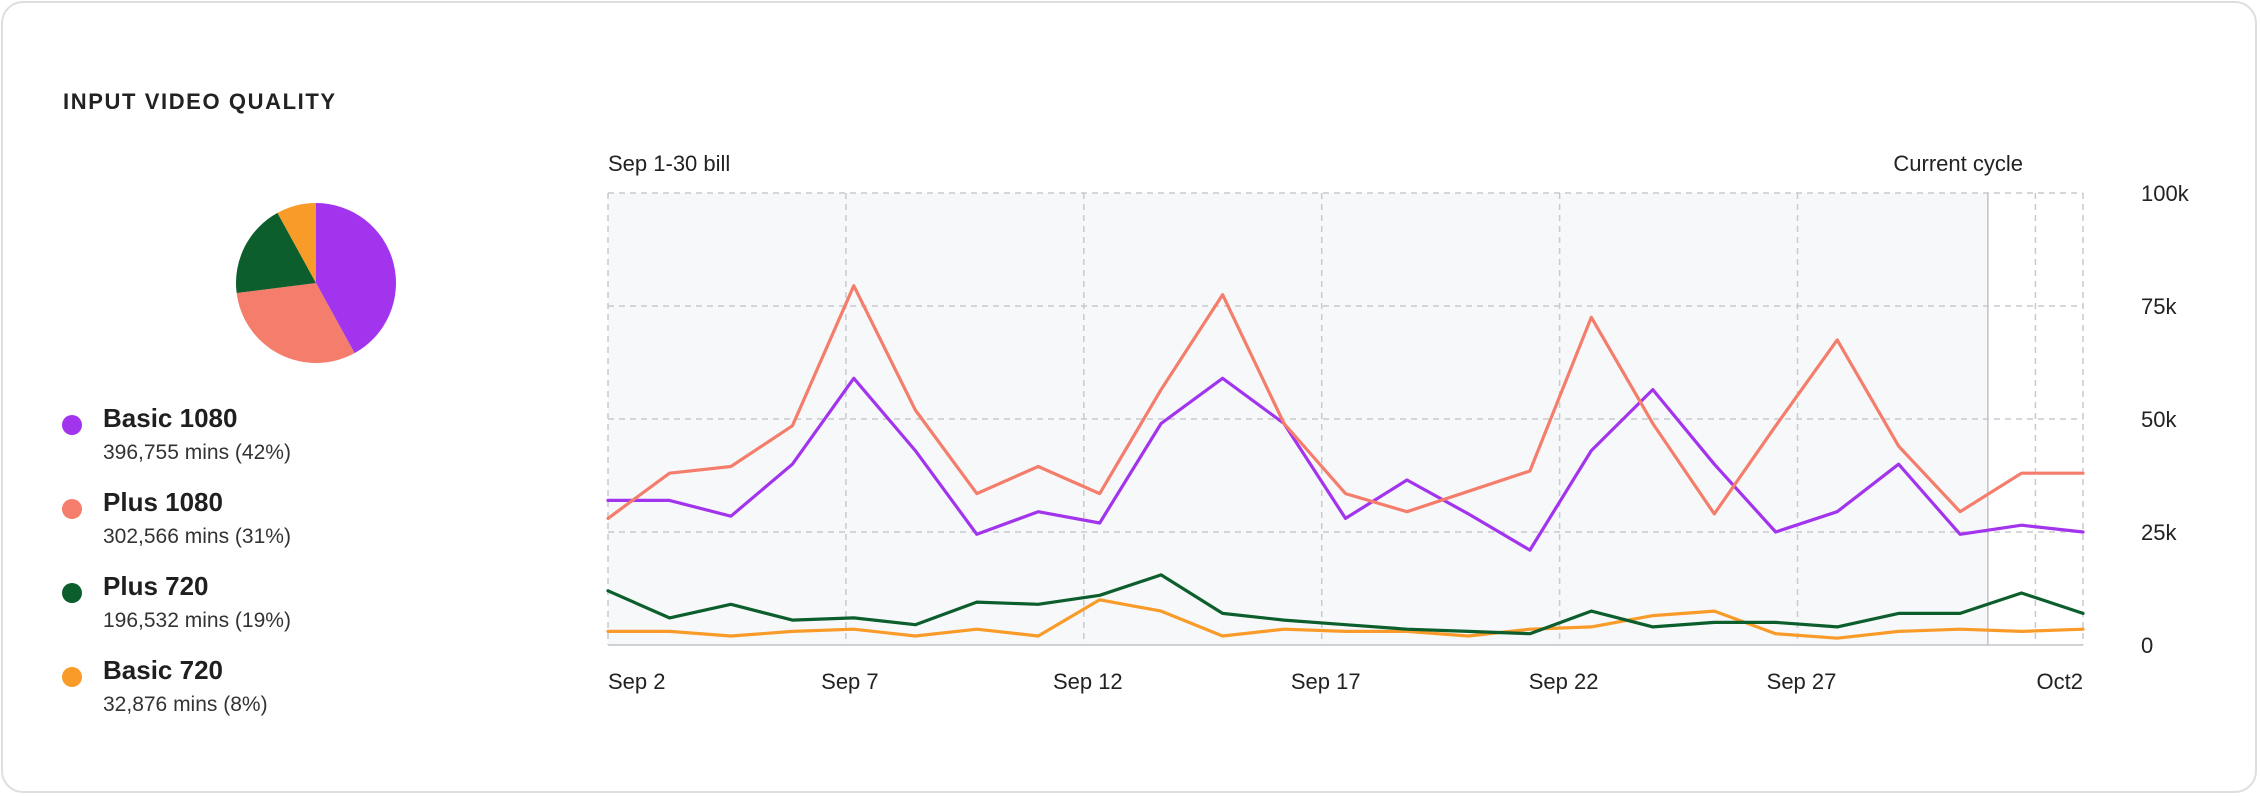 The width and height of the screenshot is (2260, 796). Describe the element at coordinates (1802, 681) in the screenshot. I see `x-tick-label: Sep 27` at that location.